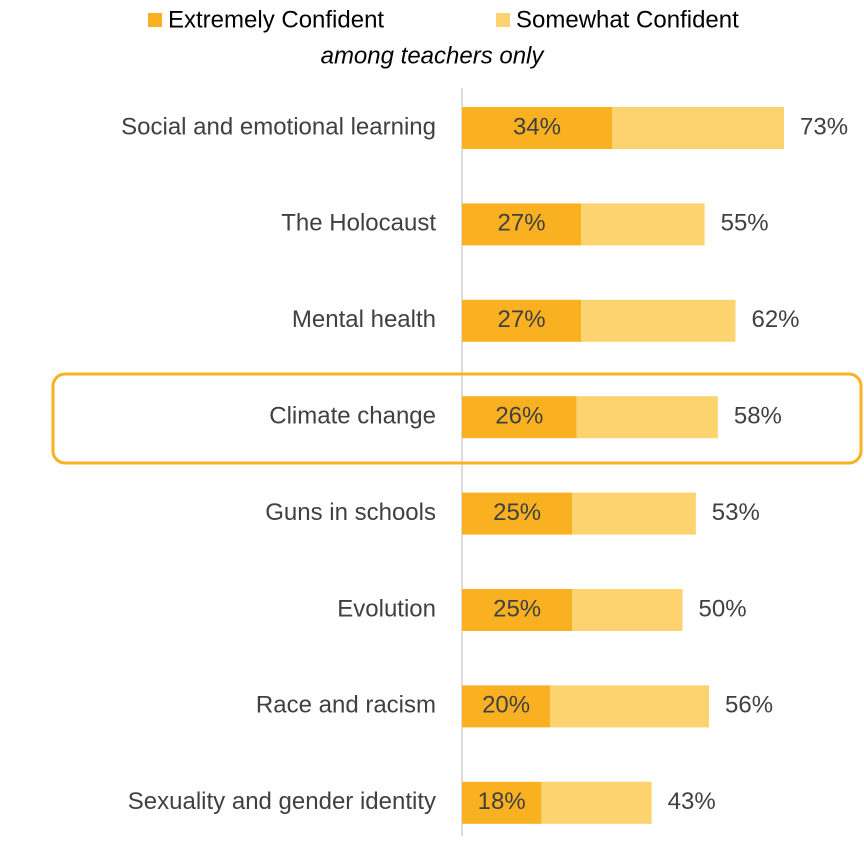  Describe the element at coordinates (278, 126) in the screenshot. I see `y-tick-label: Social and emotional learning` at that location.